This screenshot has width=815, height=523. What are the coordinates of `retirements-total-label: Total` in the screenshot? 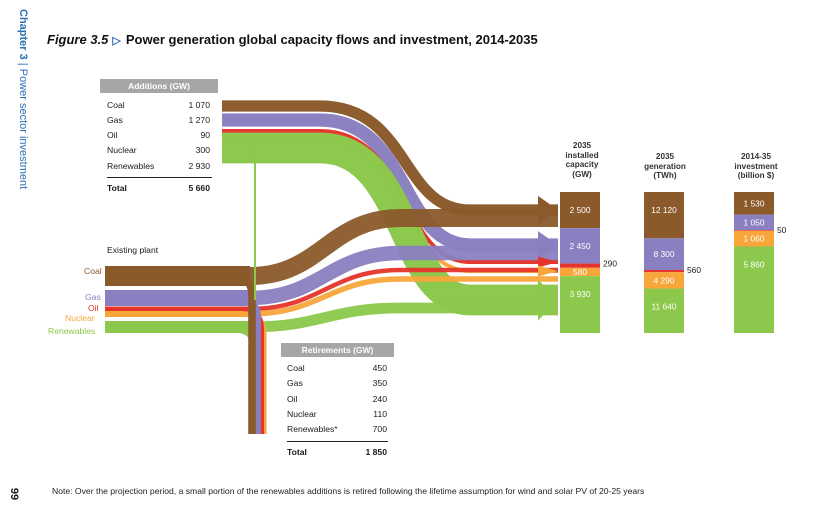 It's located at (297, 452).